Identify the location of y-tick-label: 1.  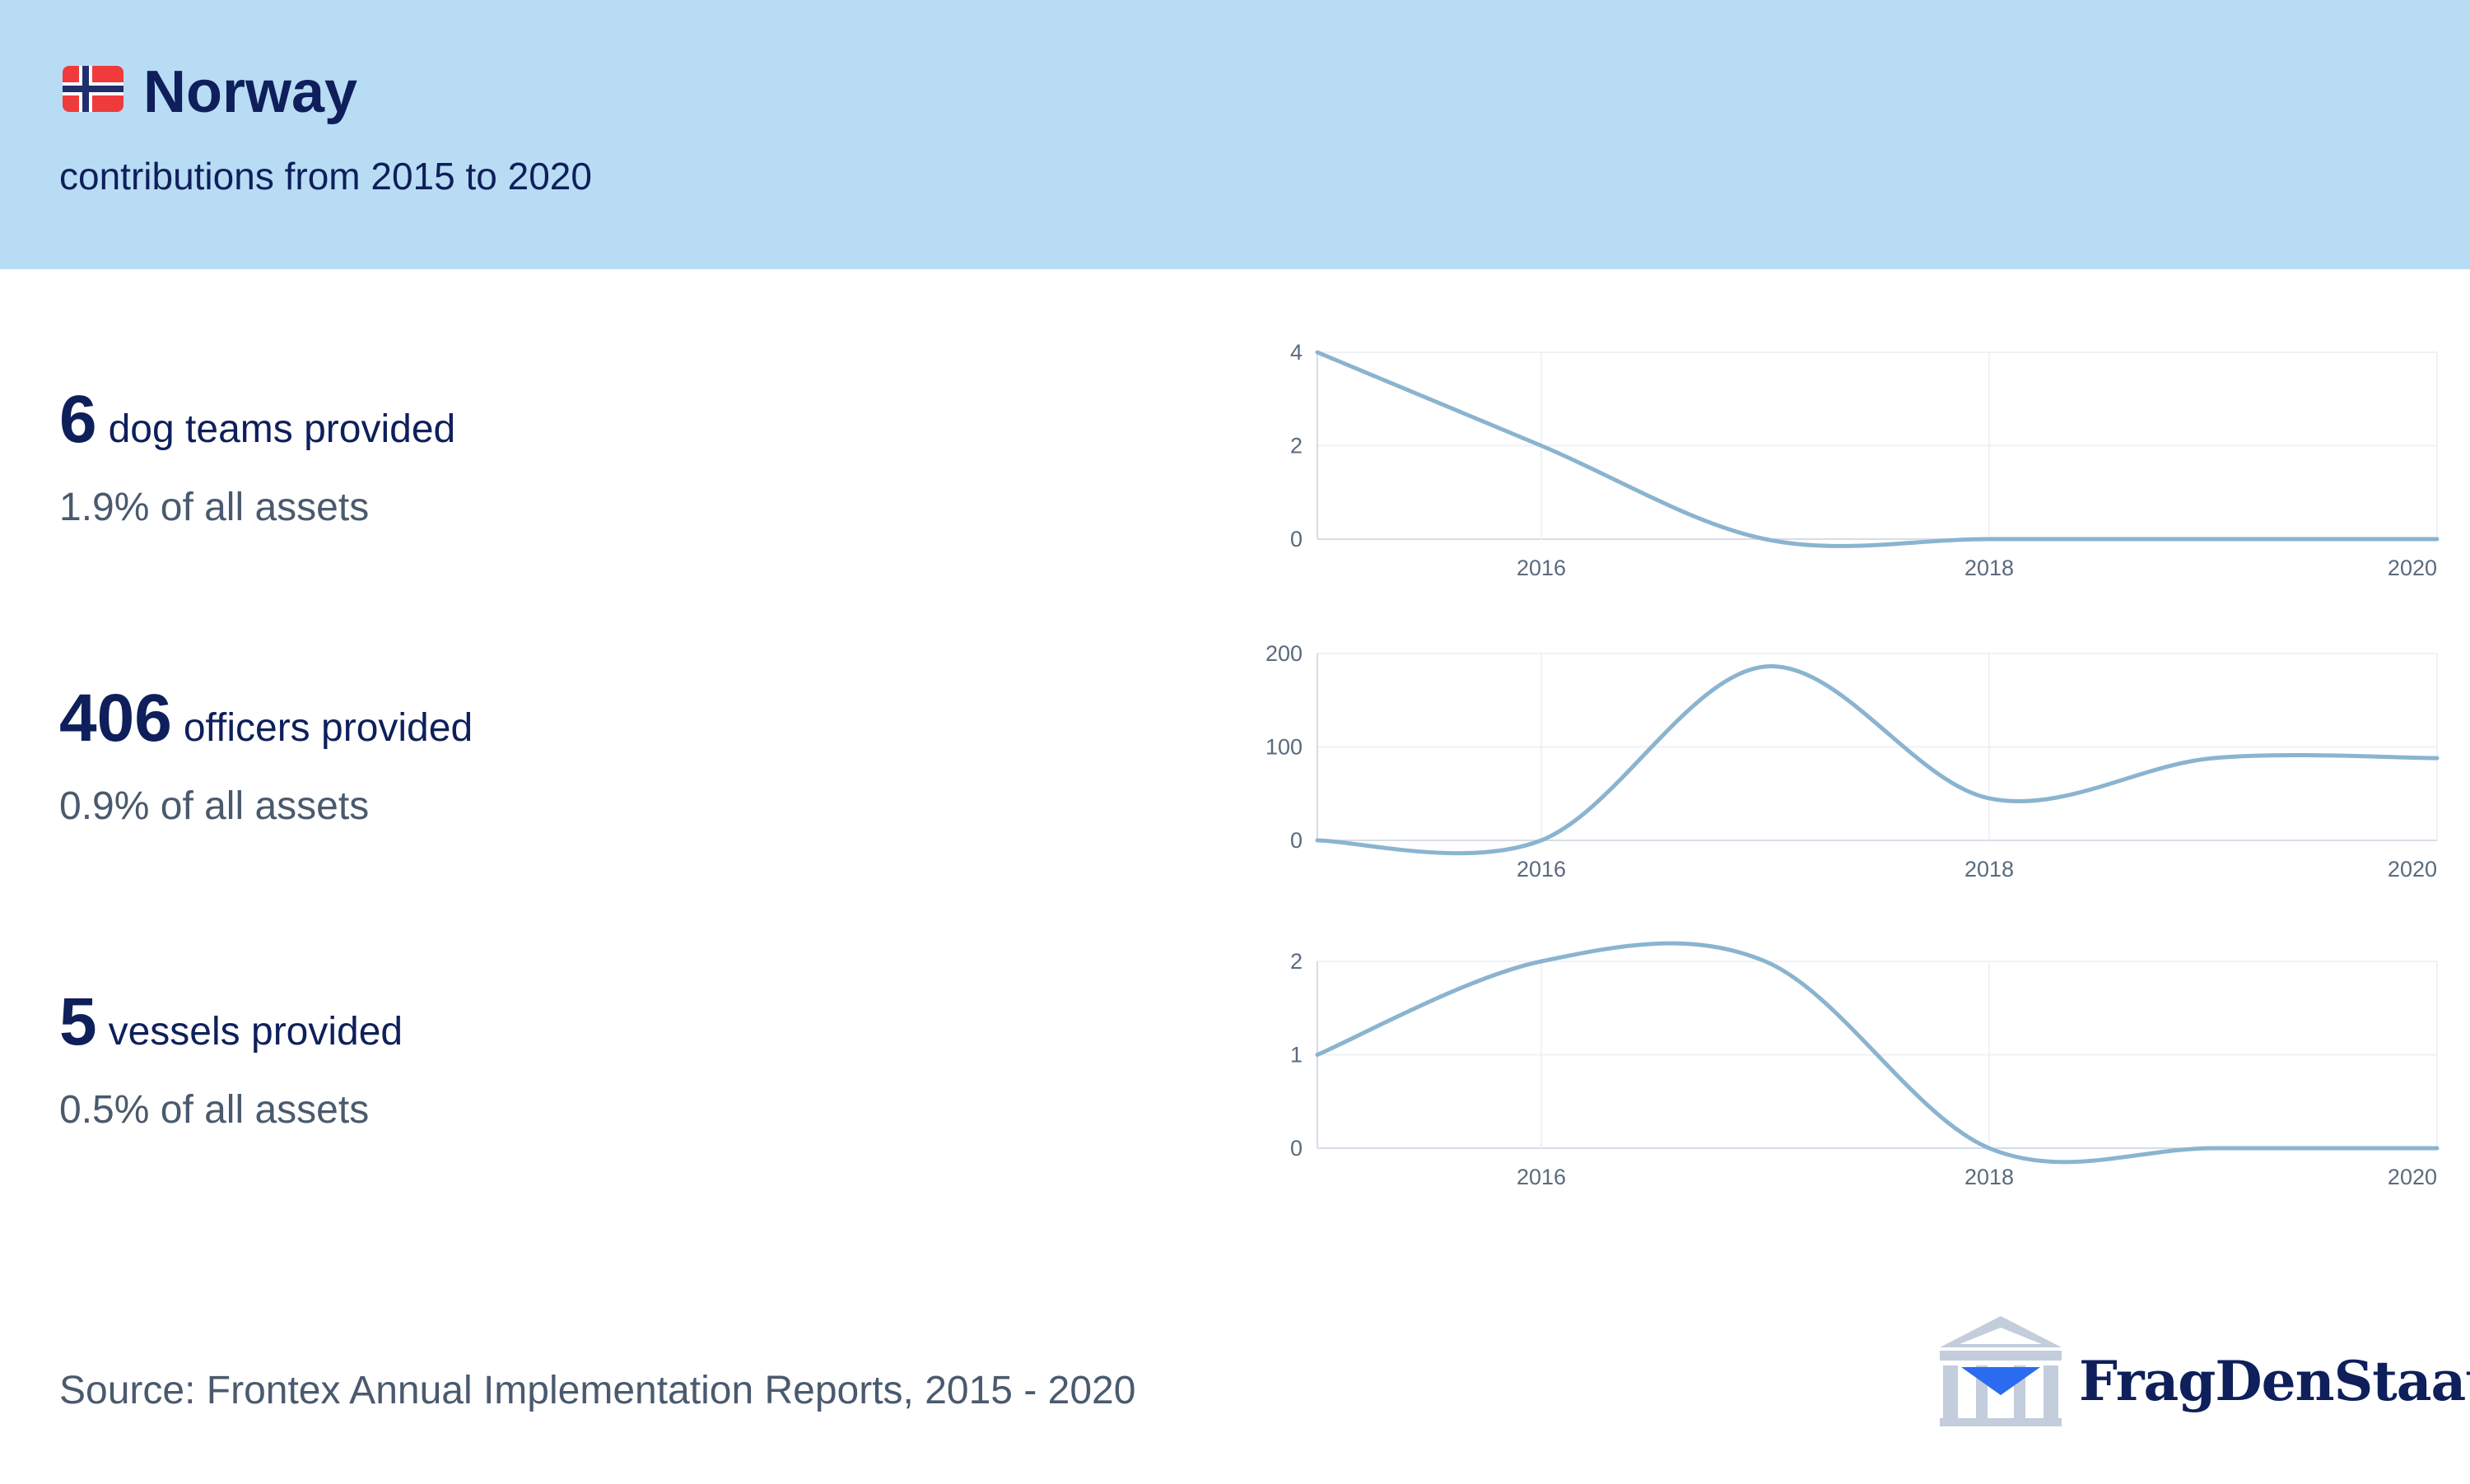
(1296, 1055).